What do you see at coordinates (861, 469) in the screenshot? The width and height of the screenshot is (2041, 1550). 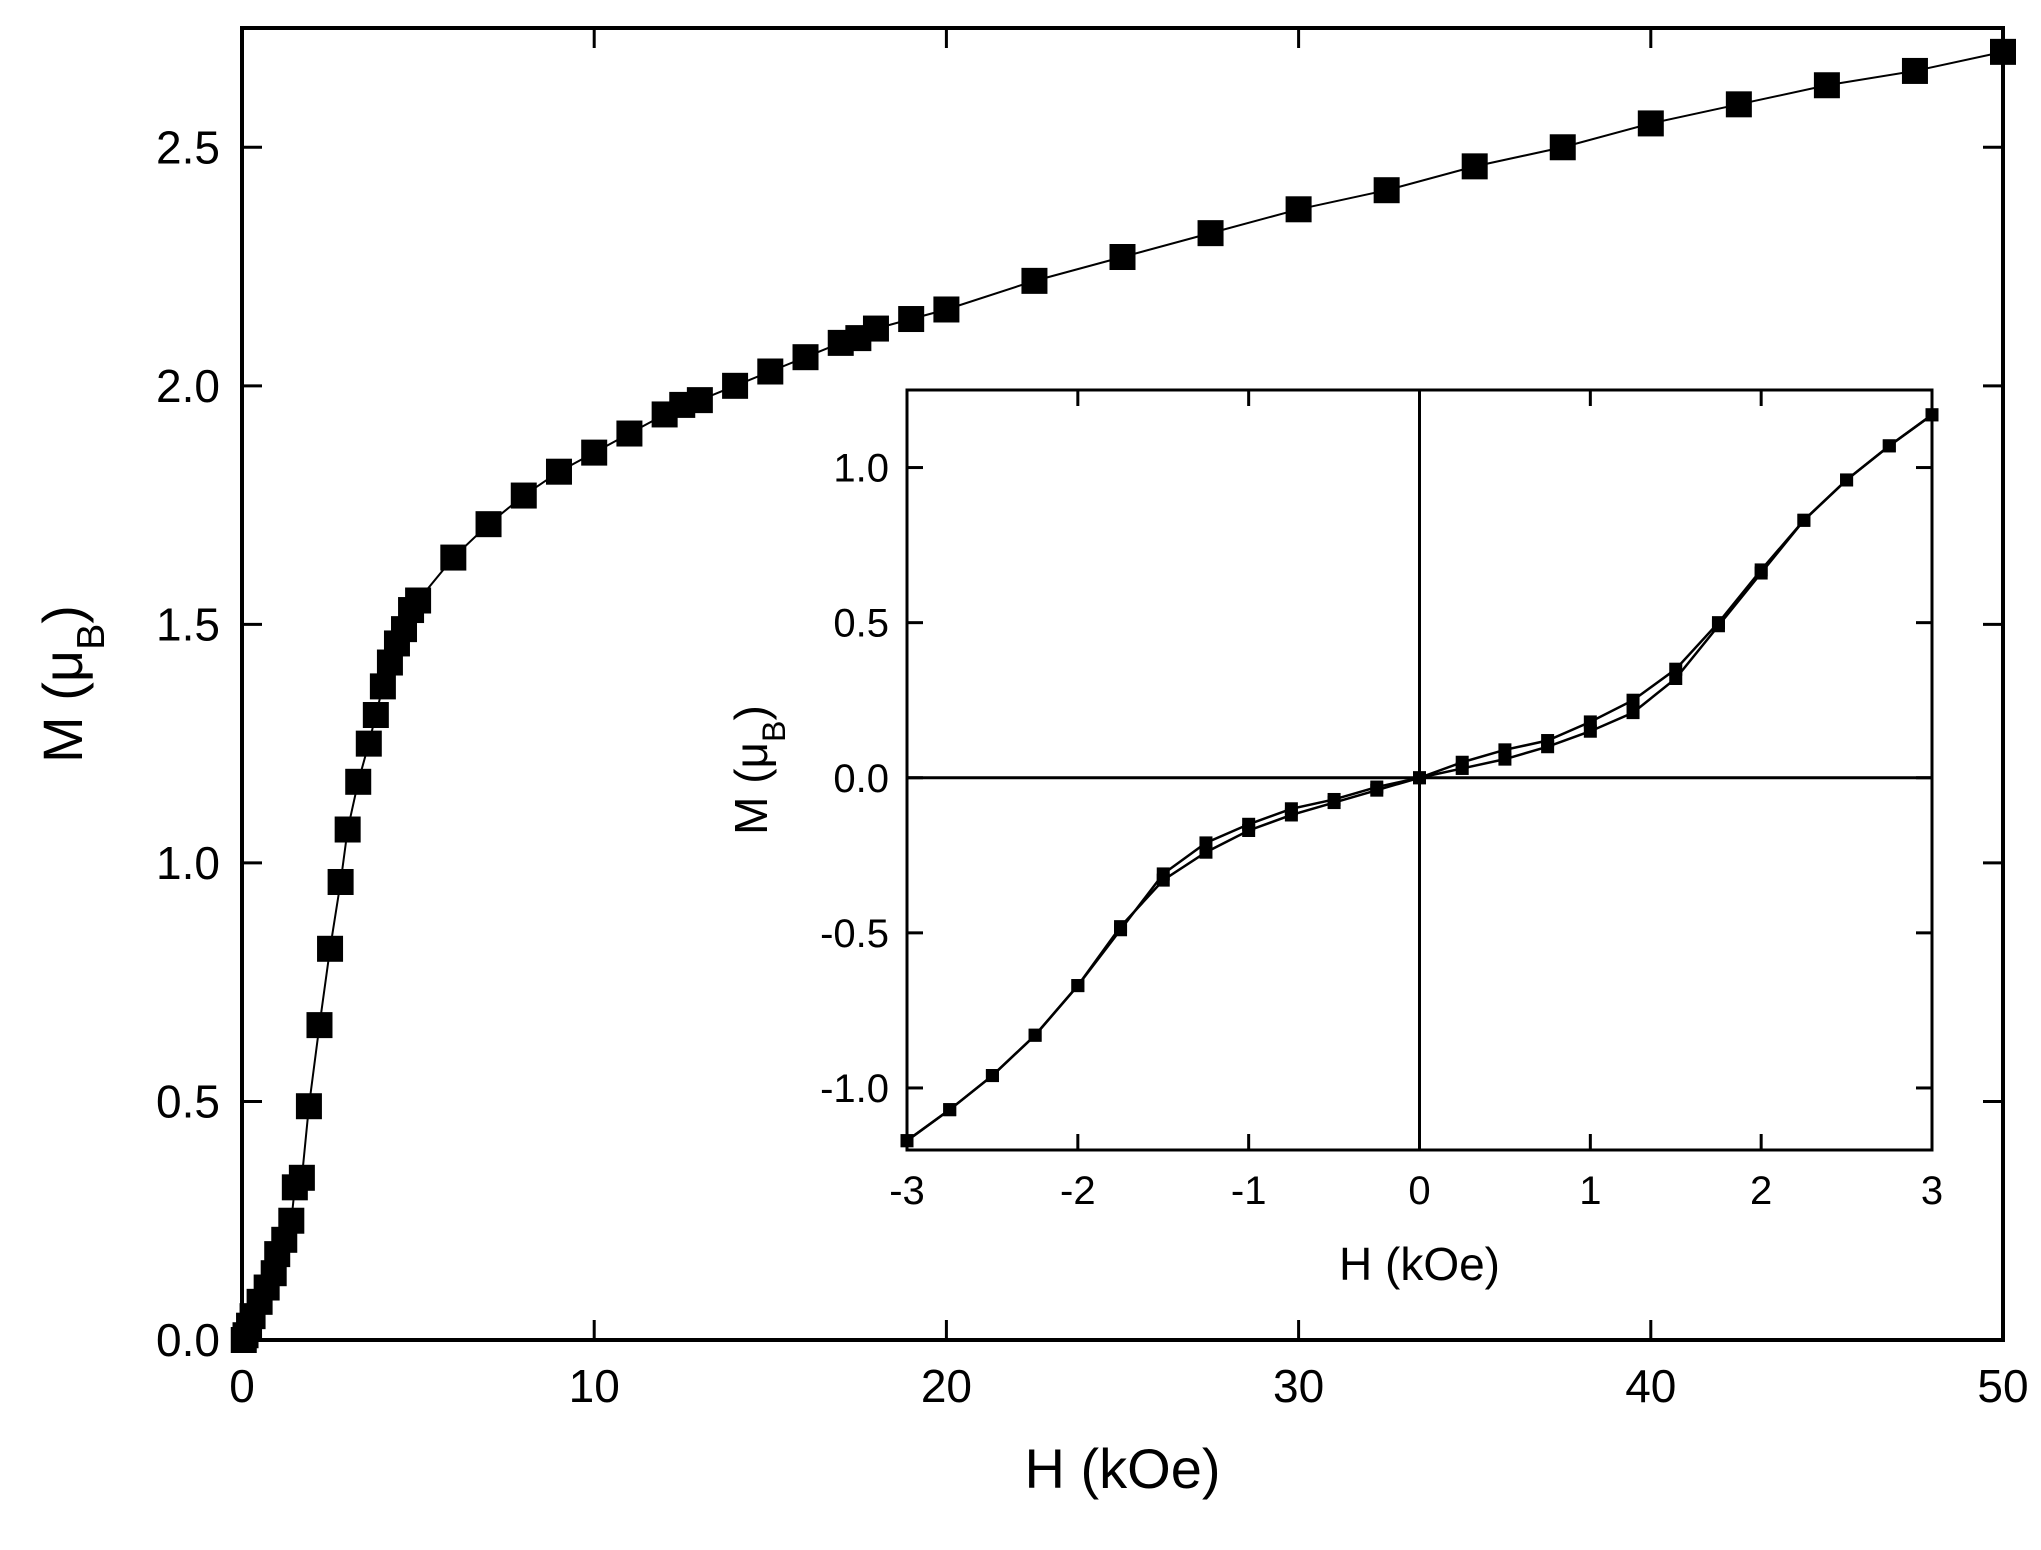 I see `inset-y-tick-label: 1.0` at bounding box center [861, 469].